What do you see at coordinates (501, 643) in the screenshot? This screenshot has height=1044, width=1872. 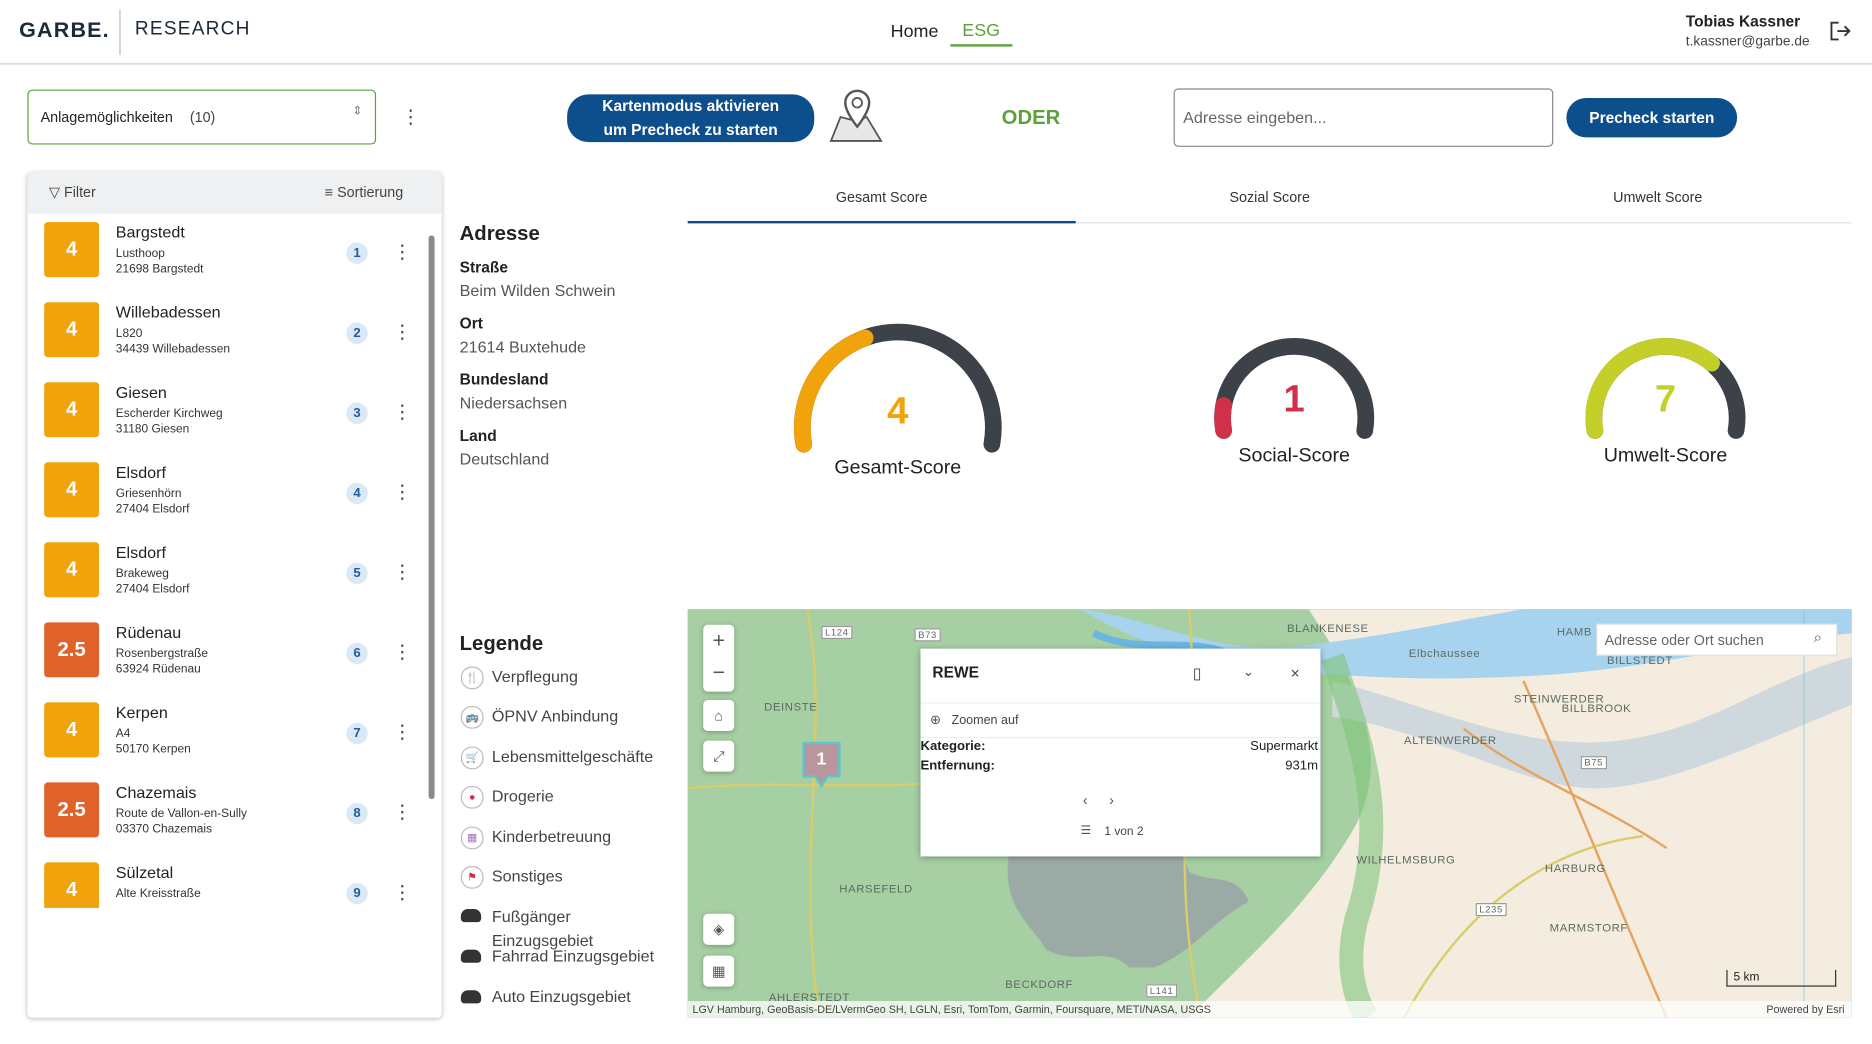 I see `legend-heading: Legende` at bounding box center [501, 643].